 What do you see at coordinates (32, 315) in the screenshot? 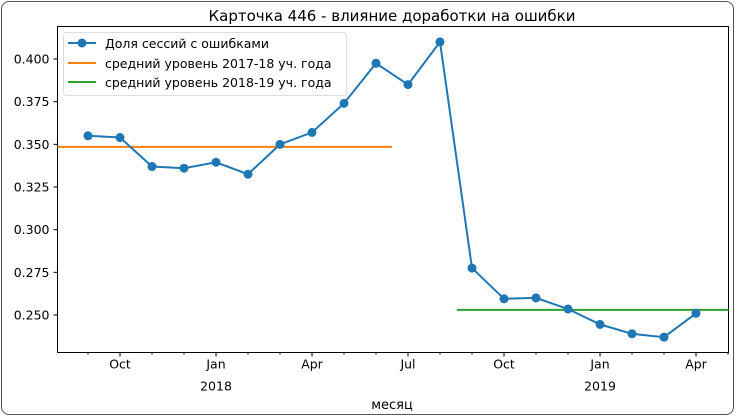
I see `y-tick-label: 0.250` at bounding box center [32, 315].